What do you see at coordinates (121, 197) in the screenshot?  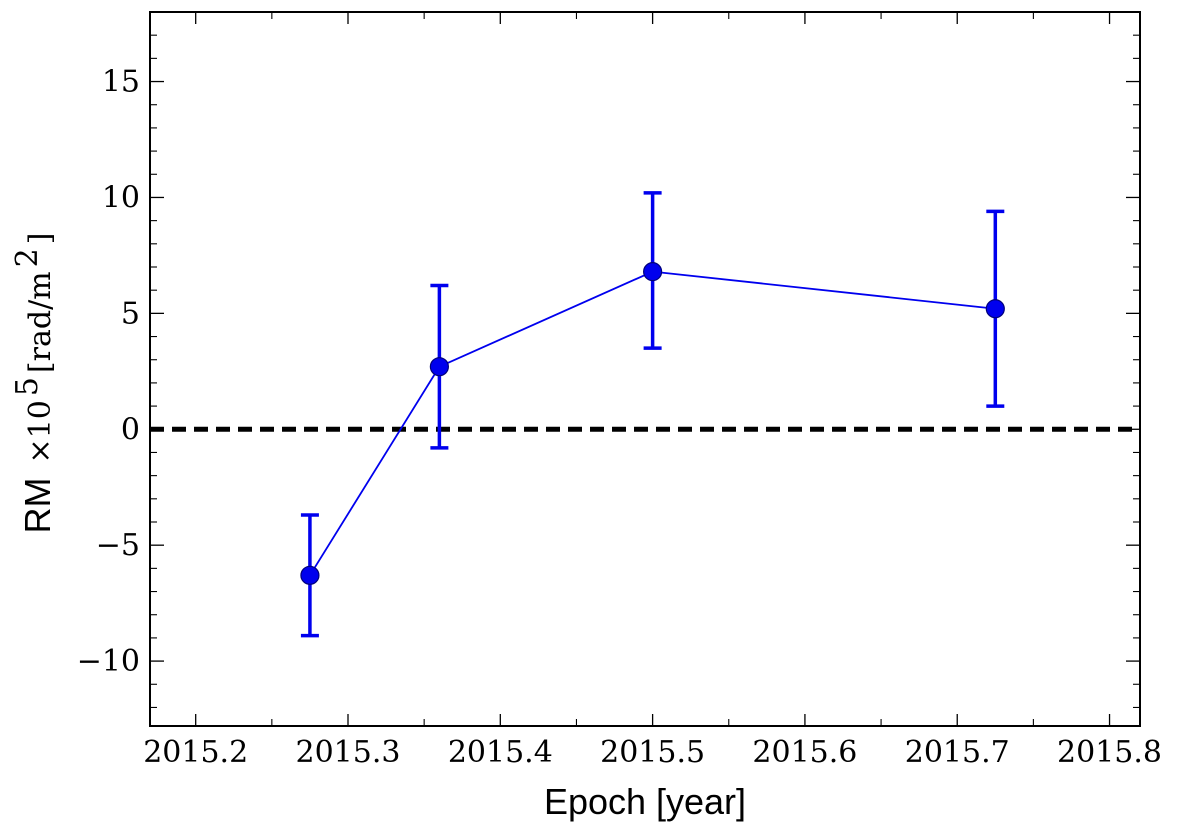 I see `y-tick-label: 10` at bounding box center [121, 197].